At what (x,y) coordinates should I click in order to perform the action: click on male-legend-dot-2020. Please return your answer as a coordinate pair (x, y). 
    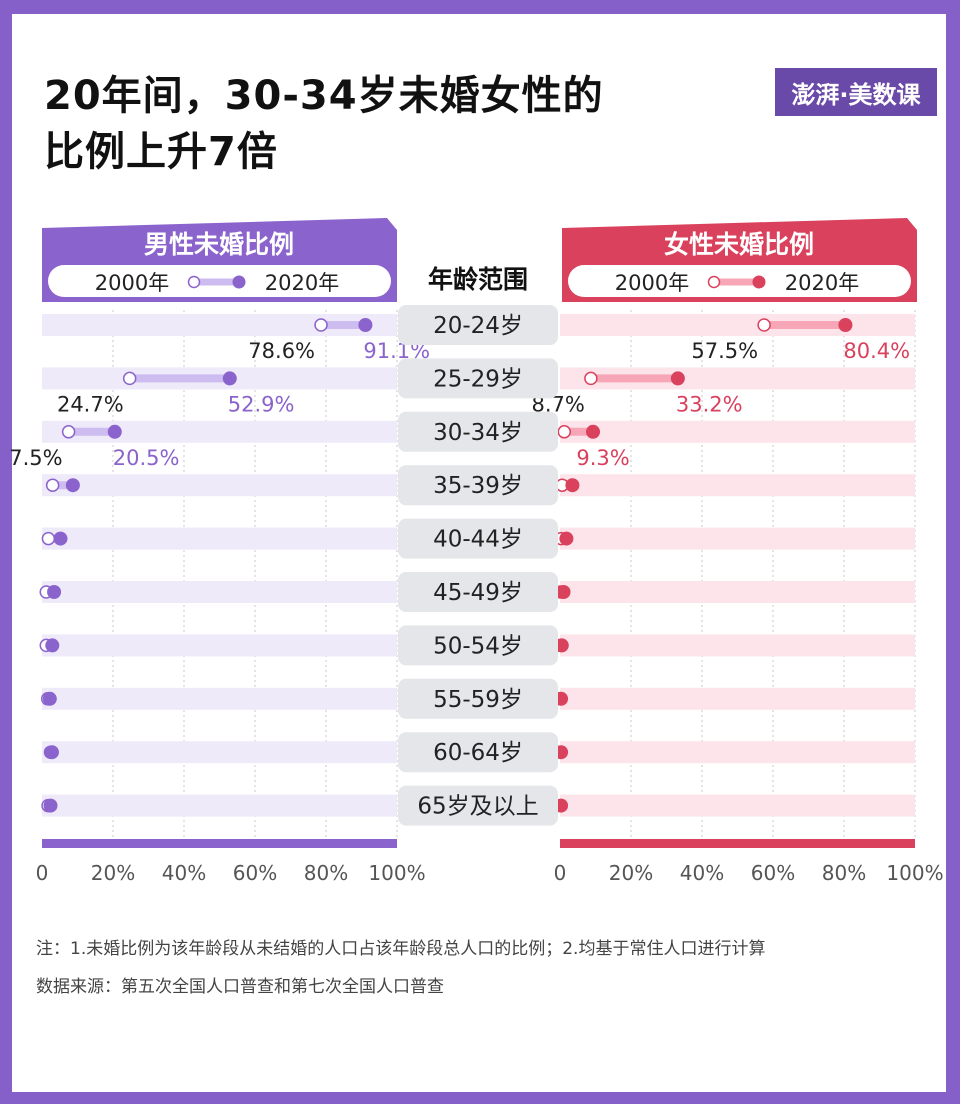
    Looking at the image, I should click on (239, 282).